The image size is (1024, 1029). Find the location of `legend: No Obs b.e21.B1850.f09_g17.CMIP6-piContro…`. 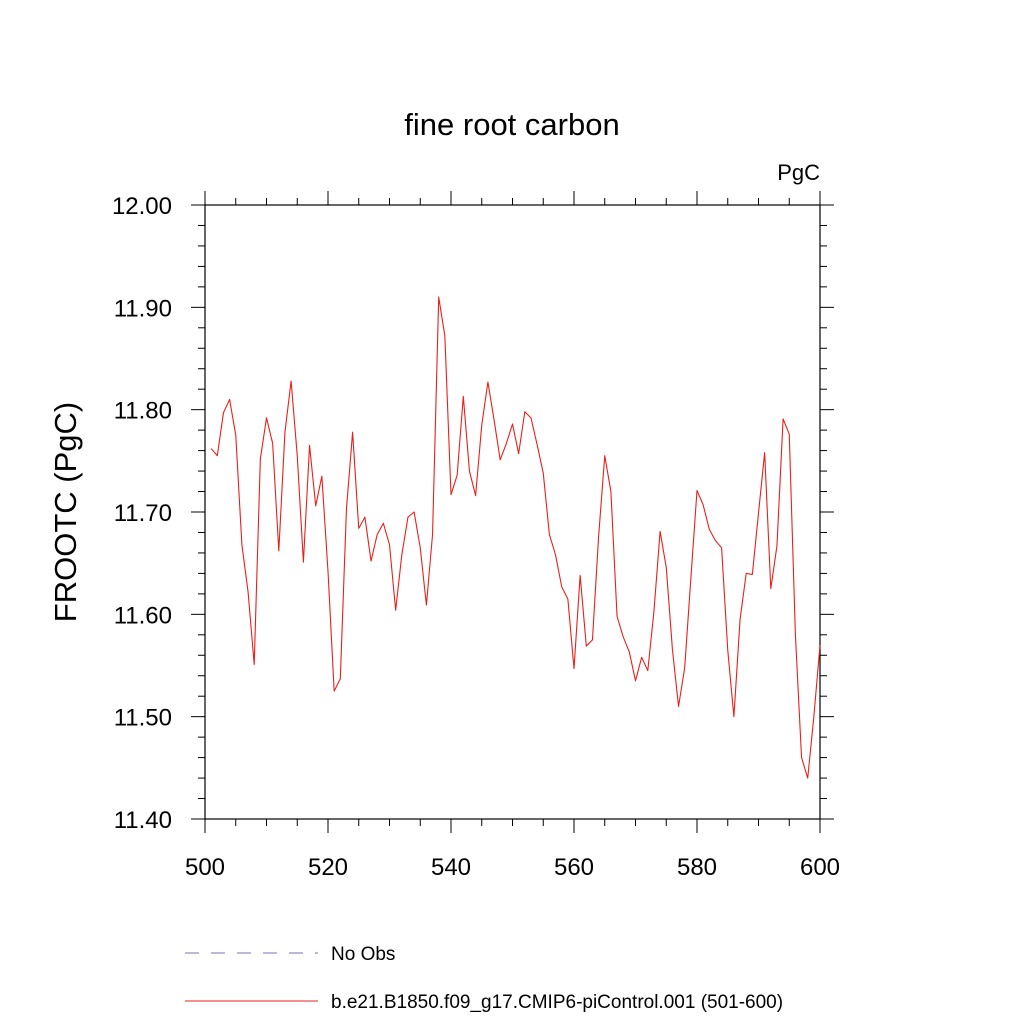

legend: No Obs b.e21.B1850.f09_g17.CMIP6-piContro… is located at coordinates (484, 978).